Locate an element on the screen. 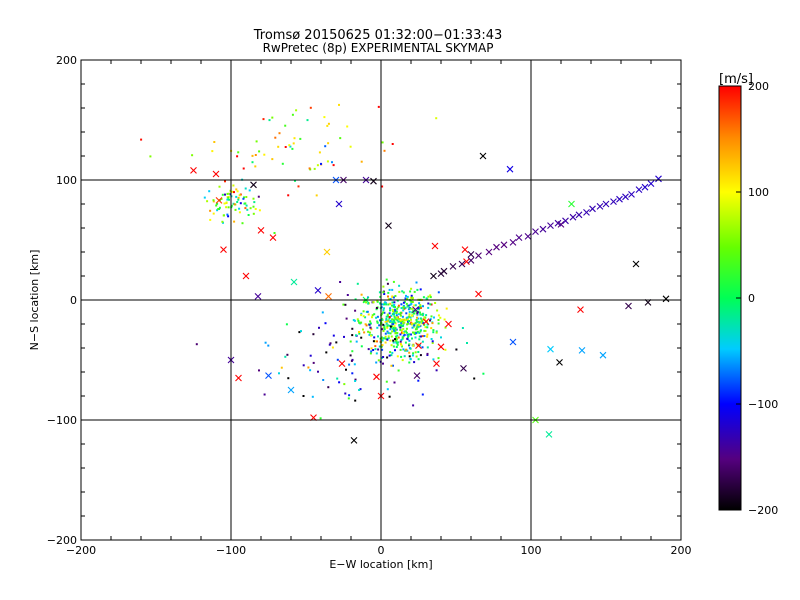 The width and height of the screenshot is (800, 600). x-tick-label: −100 is located at coordinates (231, 550).